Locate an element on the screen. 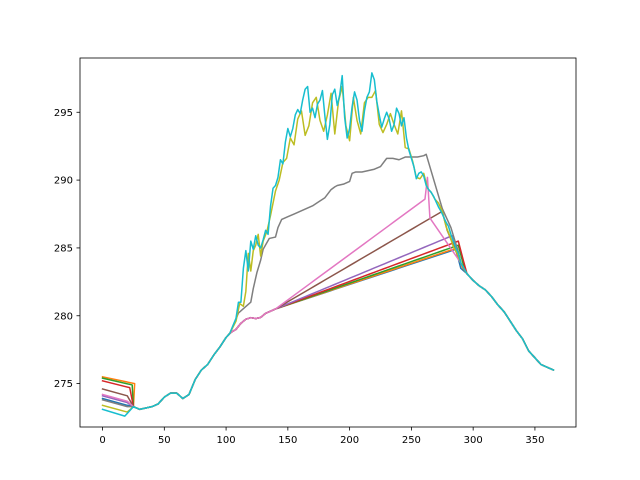  y-tick-label: 290 is located at coordinates (63, 181).